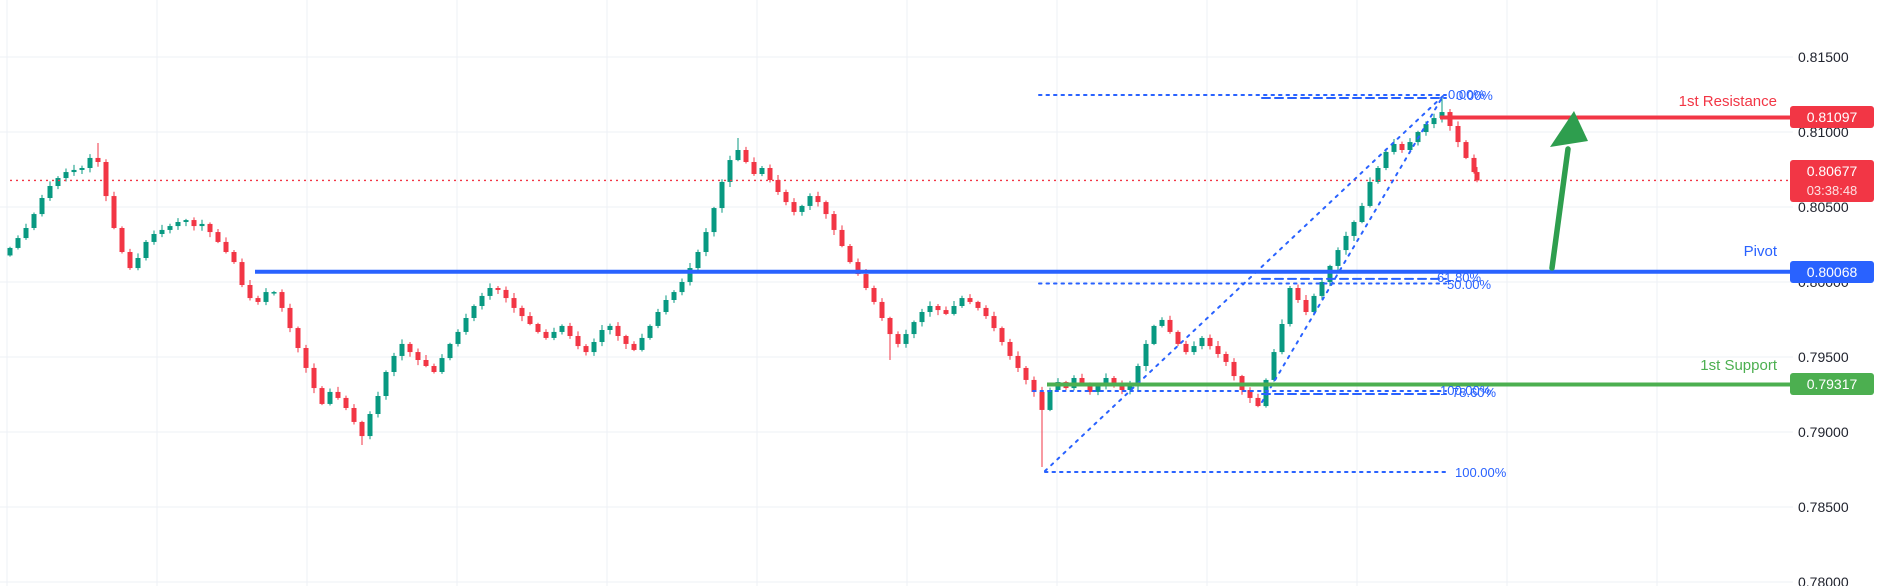  Describe the element at coordinates (1823, 507) in the screenshot. I see `axis-price-label: 0.78500` at that location.